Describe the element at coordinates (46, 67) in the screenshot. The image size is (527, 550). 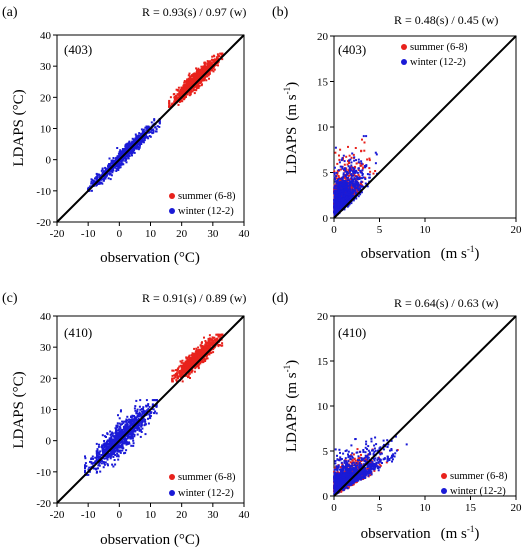
I see `panel-a-y-tick-label: 30` at that location.